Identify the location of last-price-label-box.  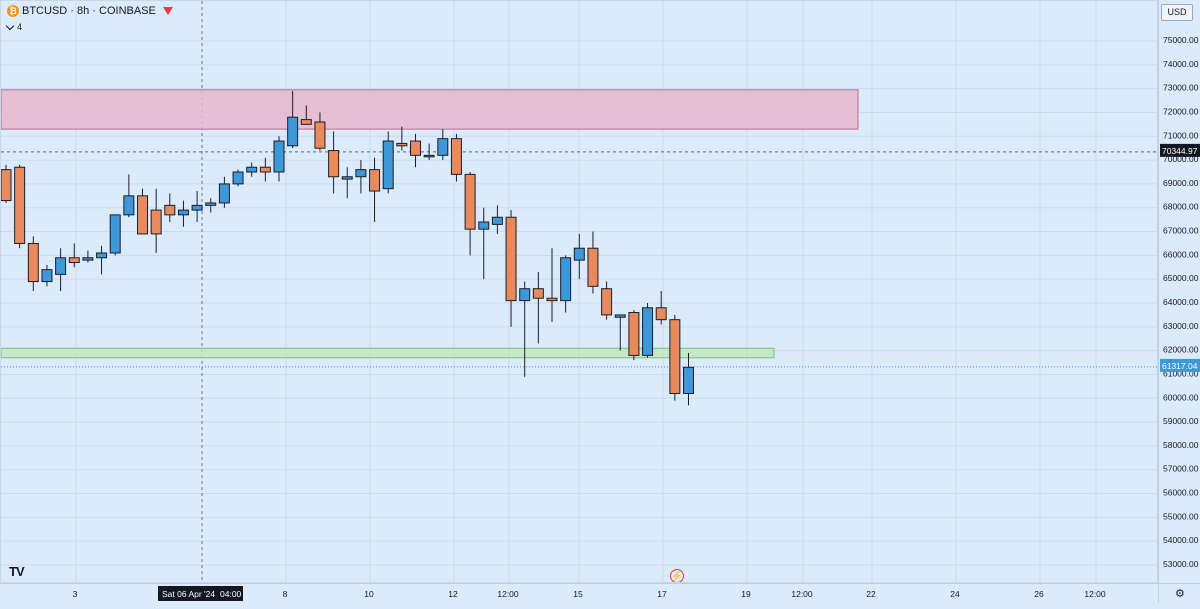
(1180, 150).